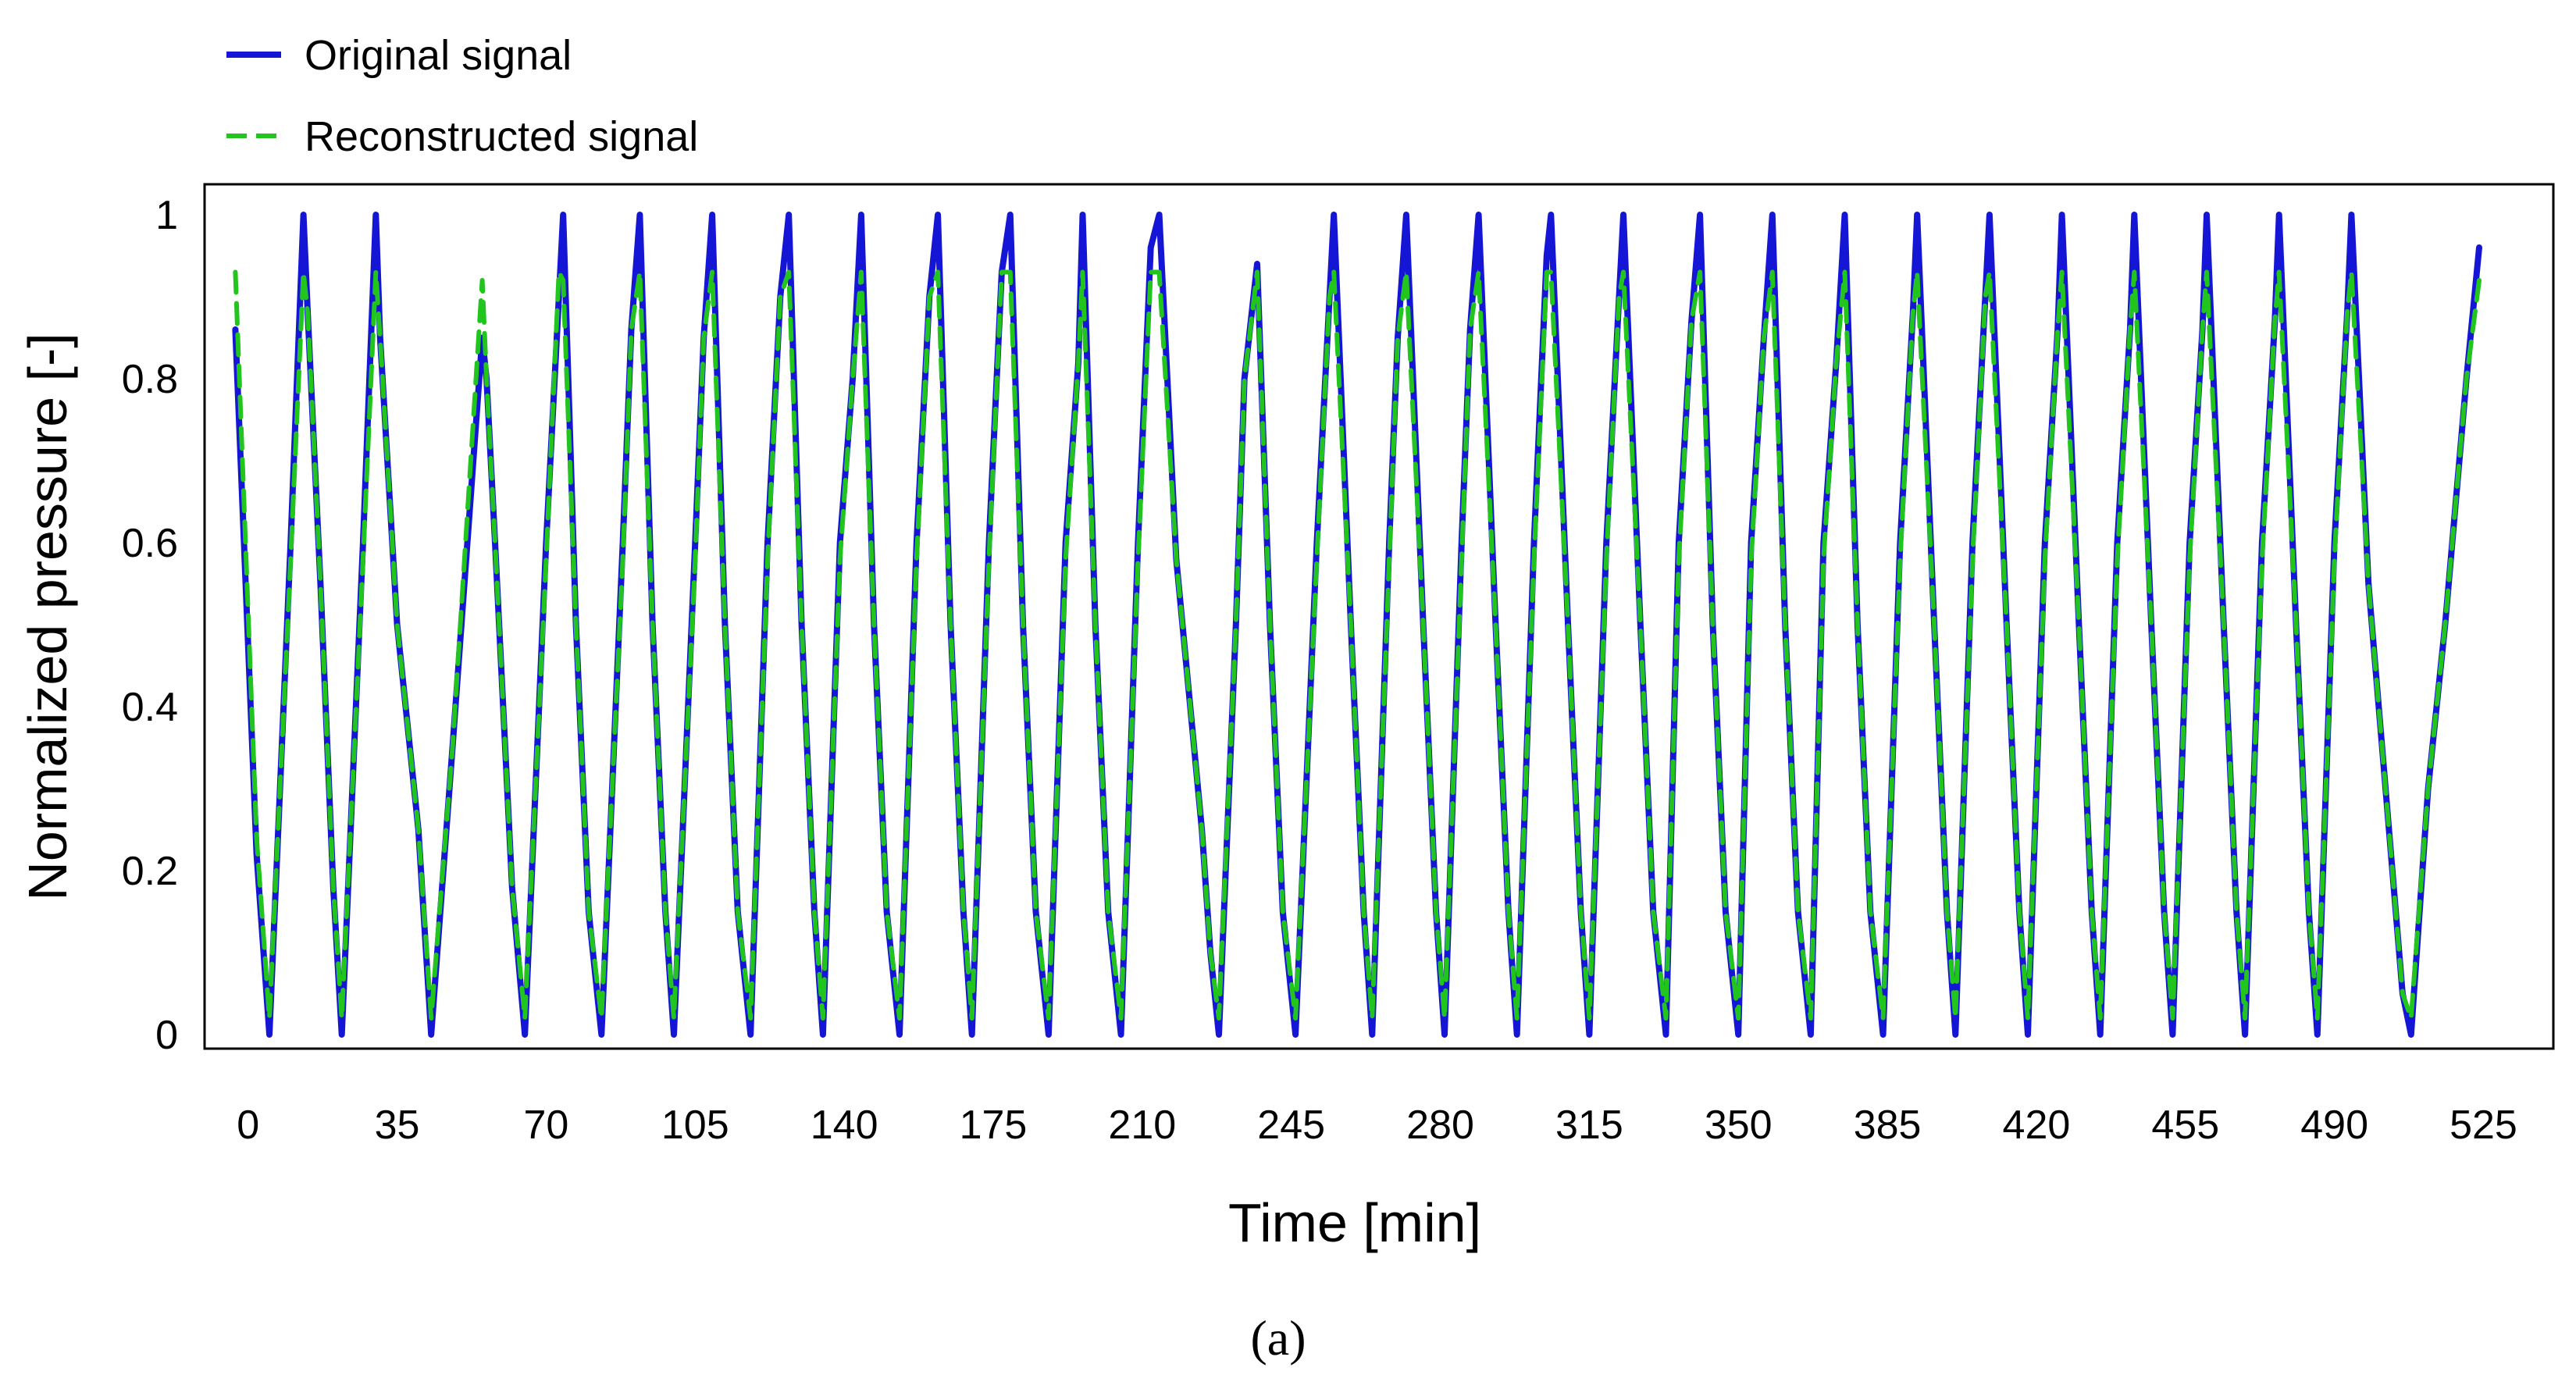 This screenshot has height=1400, width=2576. Describe the element at coordinates (2483, 1125) in the screenshot. I see `x-tick-label: 525` at that location.